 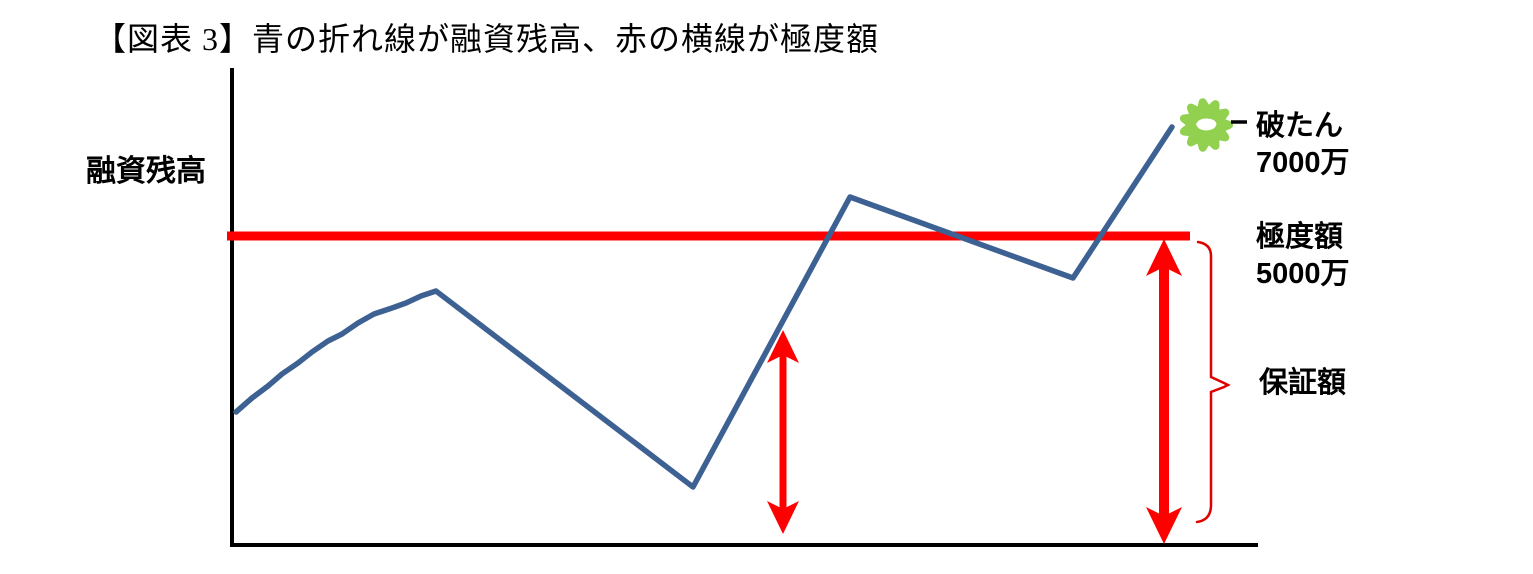 I want to click on y-axis-label: 融資残高, so click(x=146, y=171).